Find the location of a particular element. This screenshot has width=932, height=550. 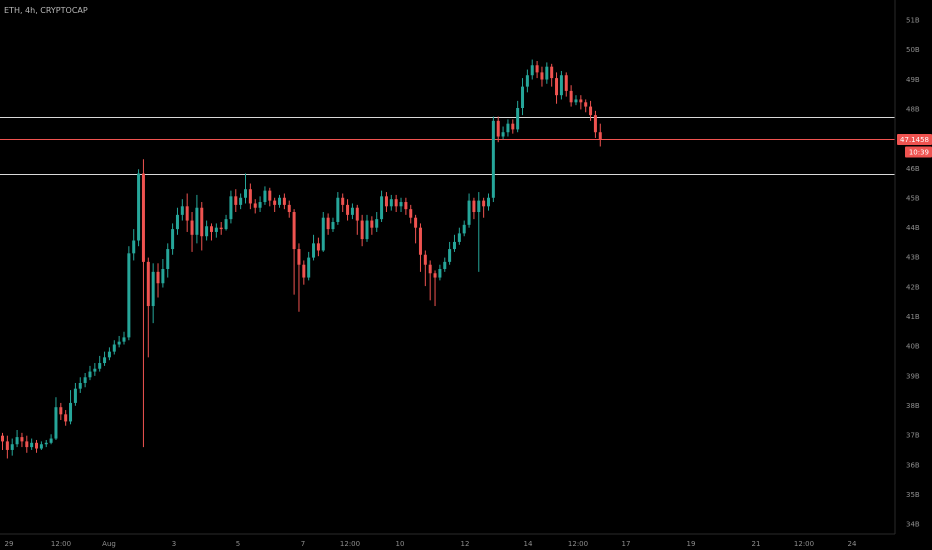

price-tick-label: 37B is located at coordinates (913, 436).